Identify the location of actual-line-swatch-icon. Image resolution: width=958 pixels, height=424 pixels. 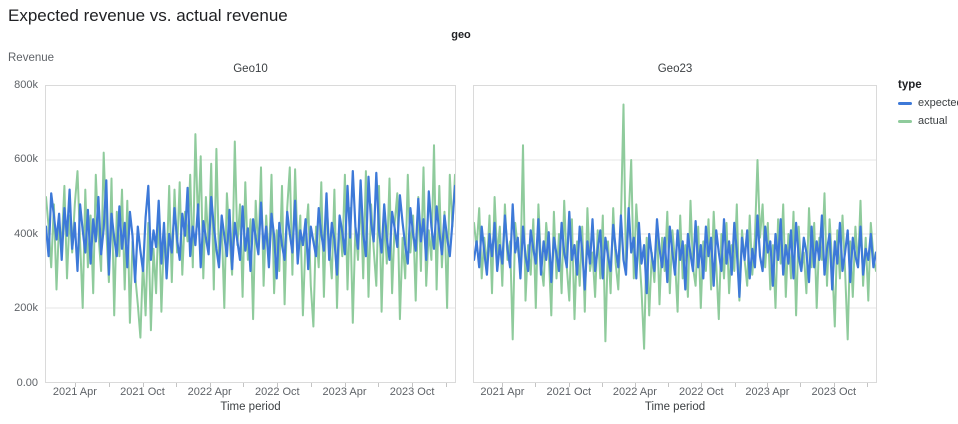
(905, 121).